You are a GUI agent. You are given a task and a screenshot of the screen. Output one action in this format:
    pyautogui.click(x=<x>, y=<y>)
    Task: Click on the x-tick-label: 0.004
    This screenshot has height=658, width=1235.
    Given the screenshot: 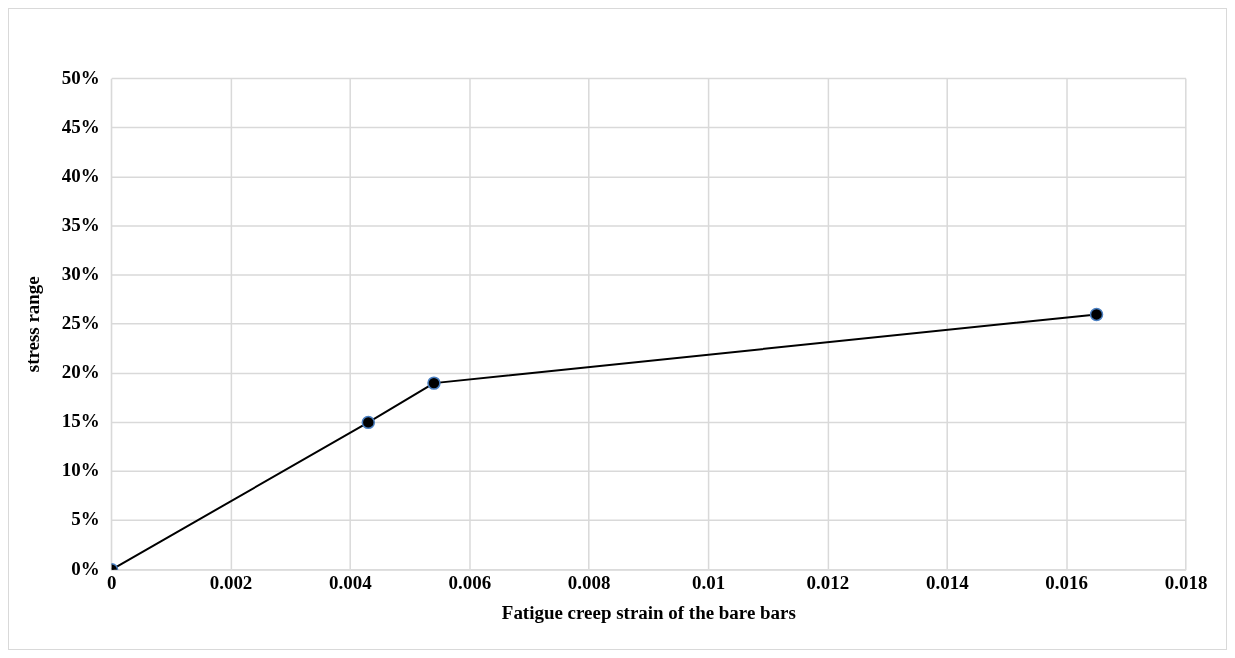 What is the action you would take?
    pyautogui.click(x=351, y=582)
    